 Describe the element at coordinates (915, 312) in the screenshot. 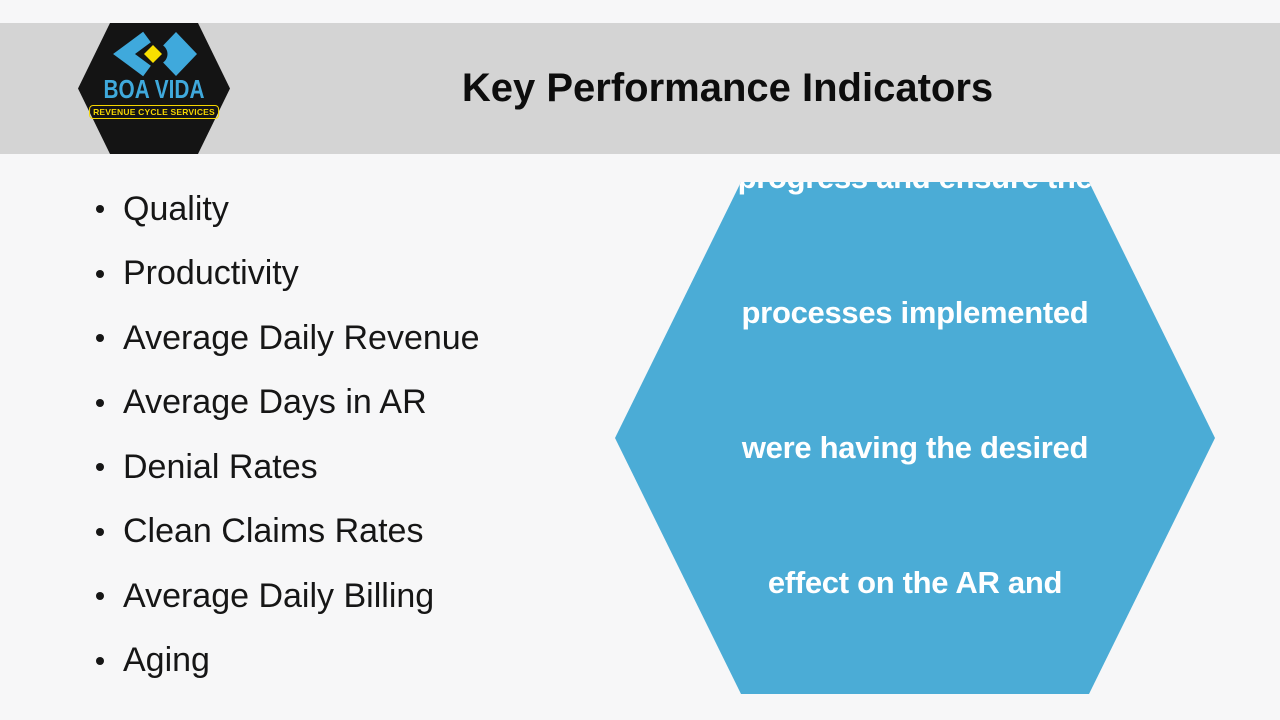

I see `callout-line: processes implemented` at that location.